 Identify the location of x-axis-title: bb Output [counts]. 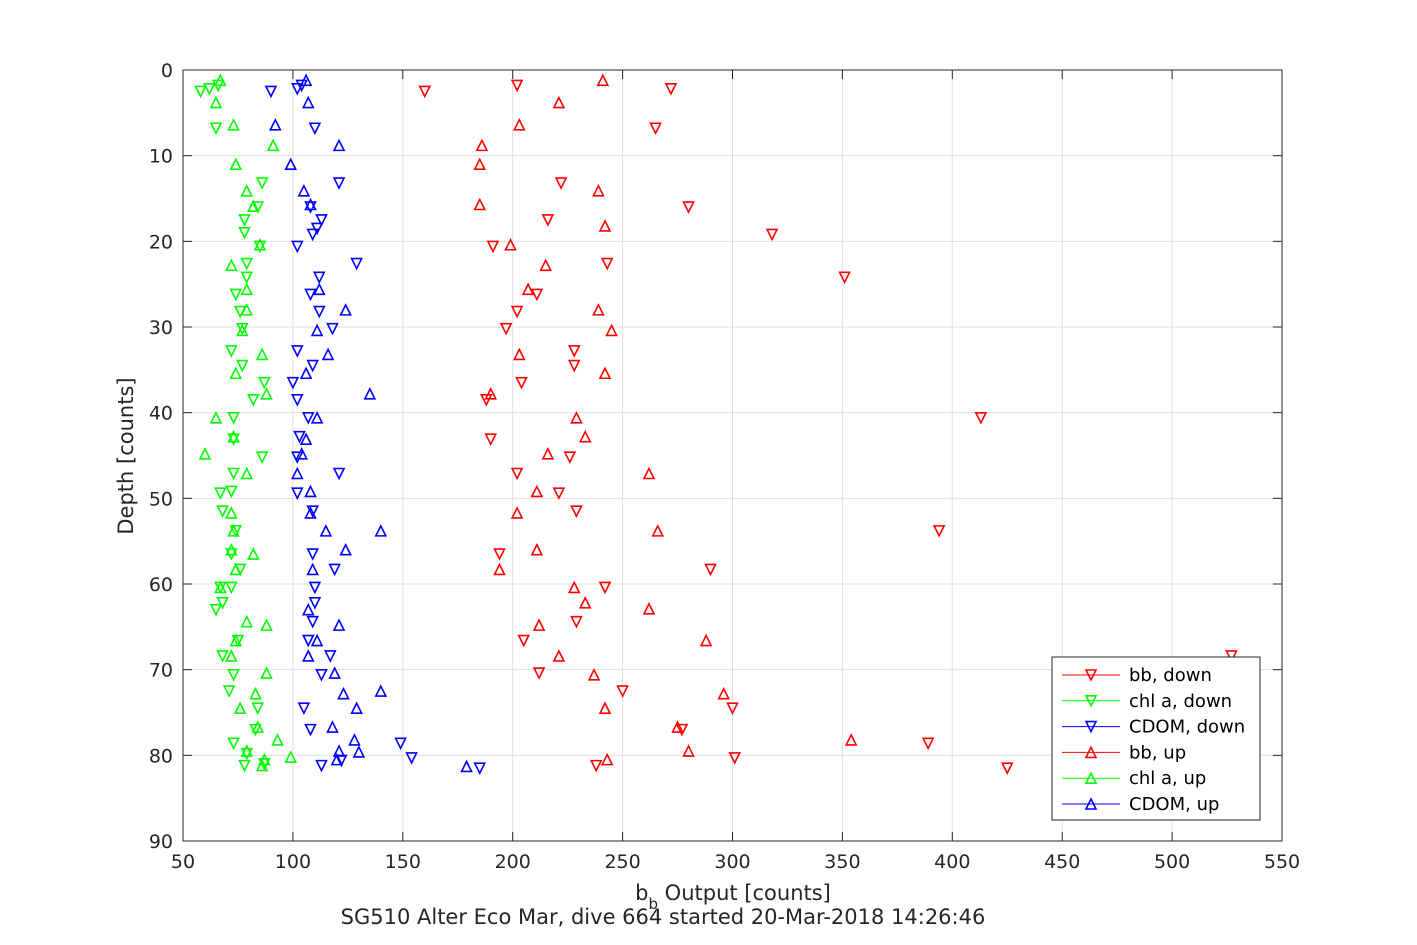
(733, 897).